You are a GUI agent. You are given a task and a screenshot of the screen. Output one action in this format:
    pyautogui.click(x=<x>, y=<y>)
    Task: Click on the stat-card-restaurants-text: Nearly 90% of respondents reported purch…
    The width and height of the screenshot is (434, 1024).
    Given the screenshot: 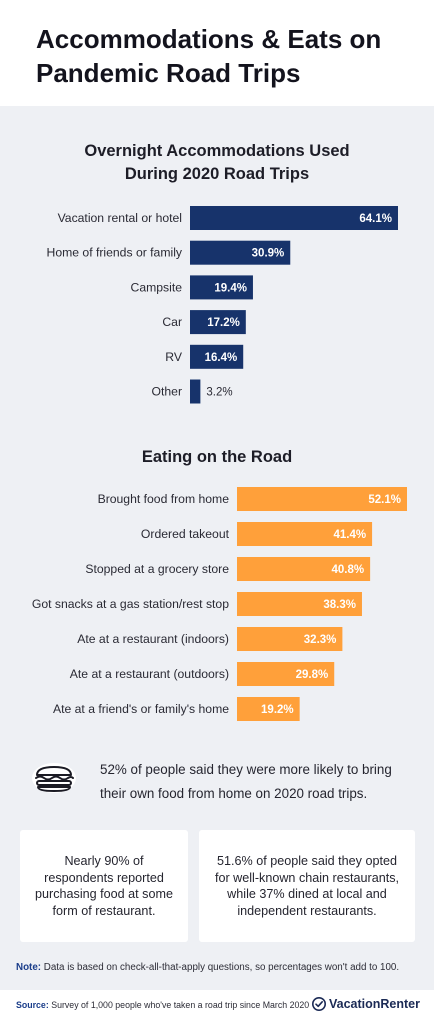 What is the action you would take?
    pyautogui.click(x=104, y=886)
    